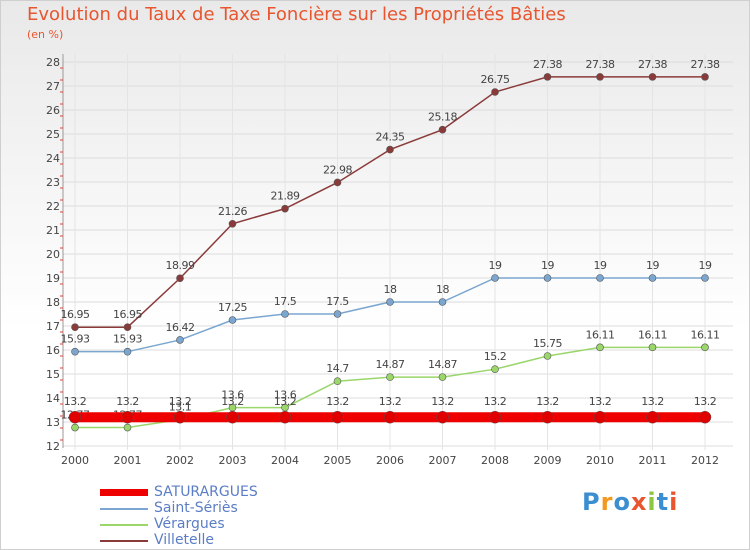 The height and width of the screenshot is (550, 750). I want to click on logo-letter: P, so click(591, 502).